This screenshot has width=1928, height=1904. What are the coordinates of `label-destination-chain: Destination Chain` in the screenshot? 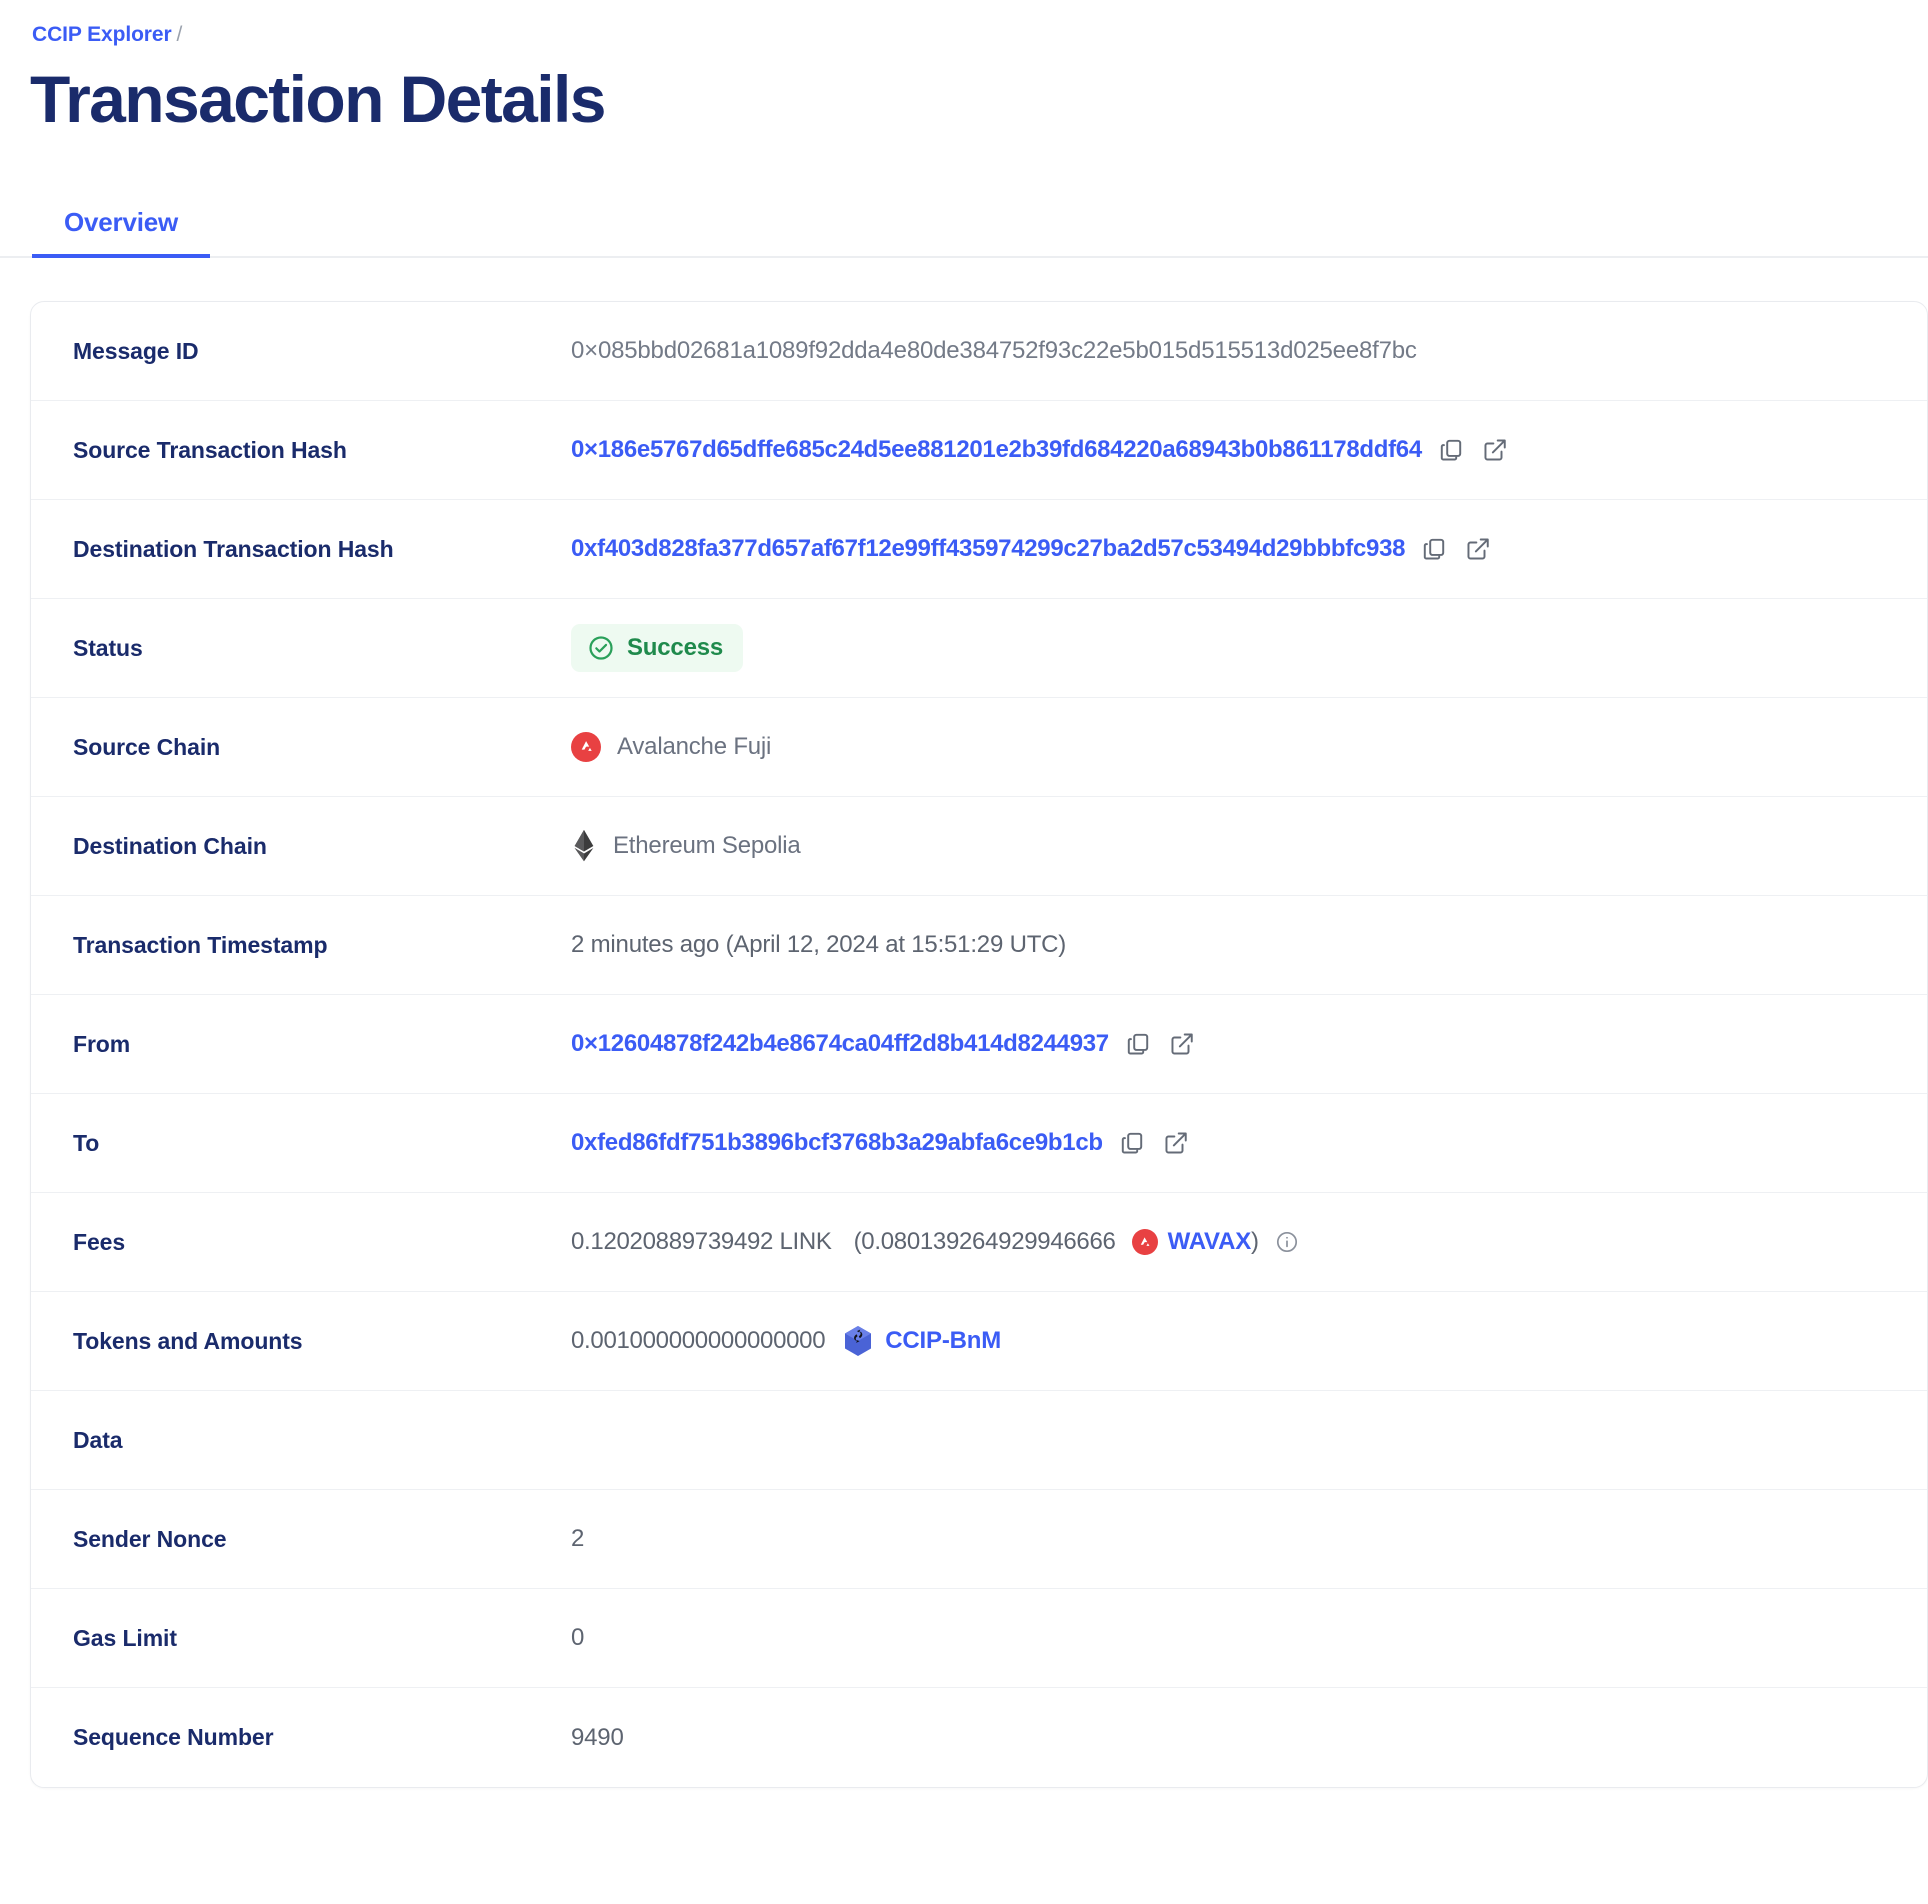 It's located at (170, 845).